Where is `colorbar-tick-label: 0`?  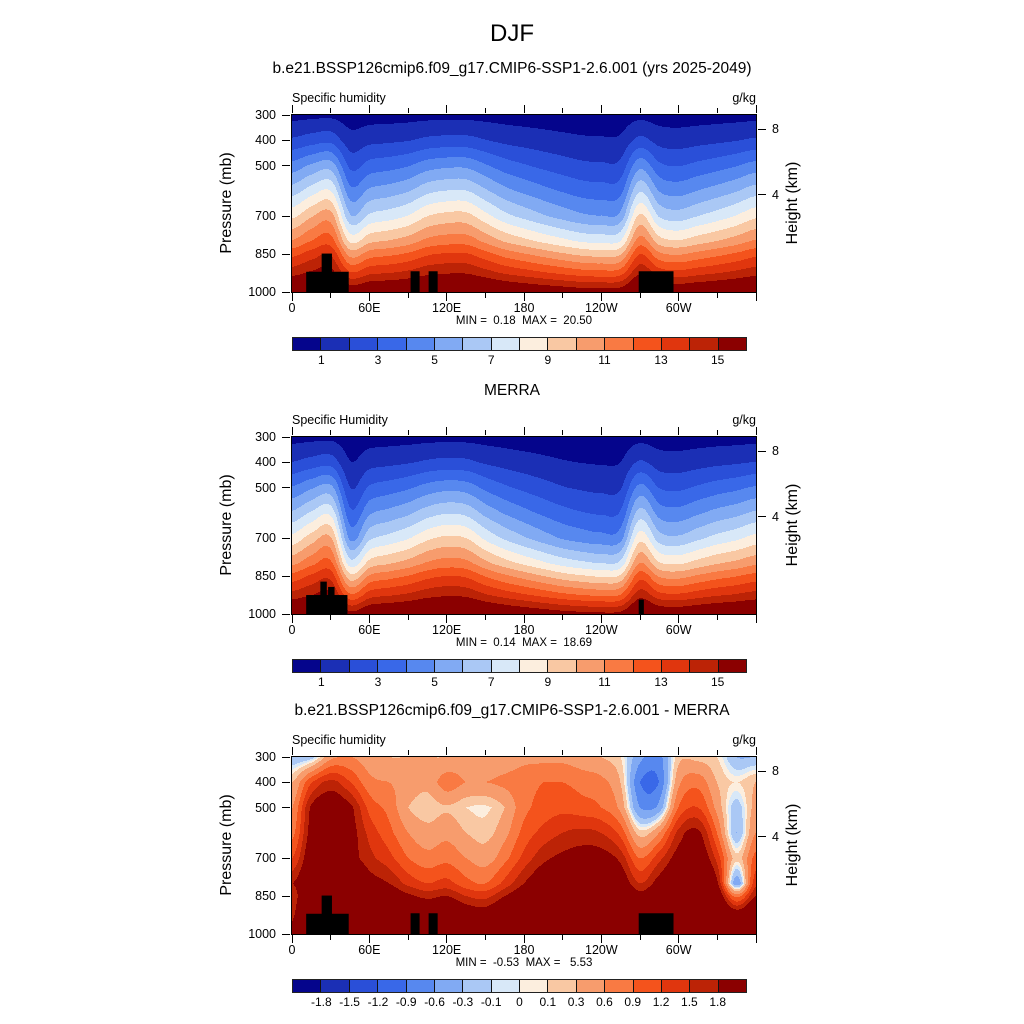
colorbar-tick-label: 0 is located at coordinates (519, 1002).